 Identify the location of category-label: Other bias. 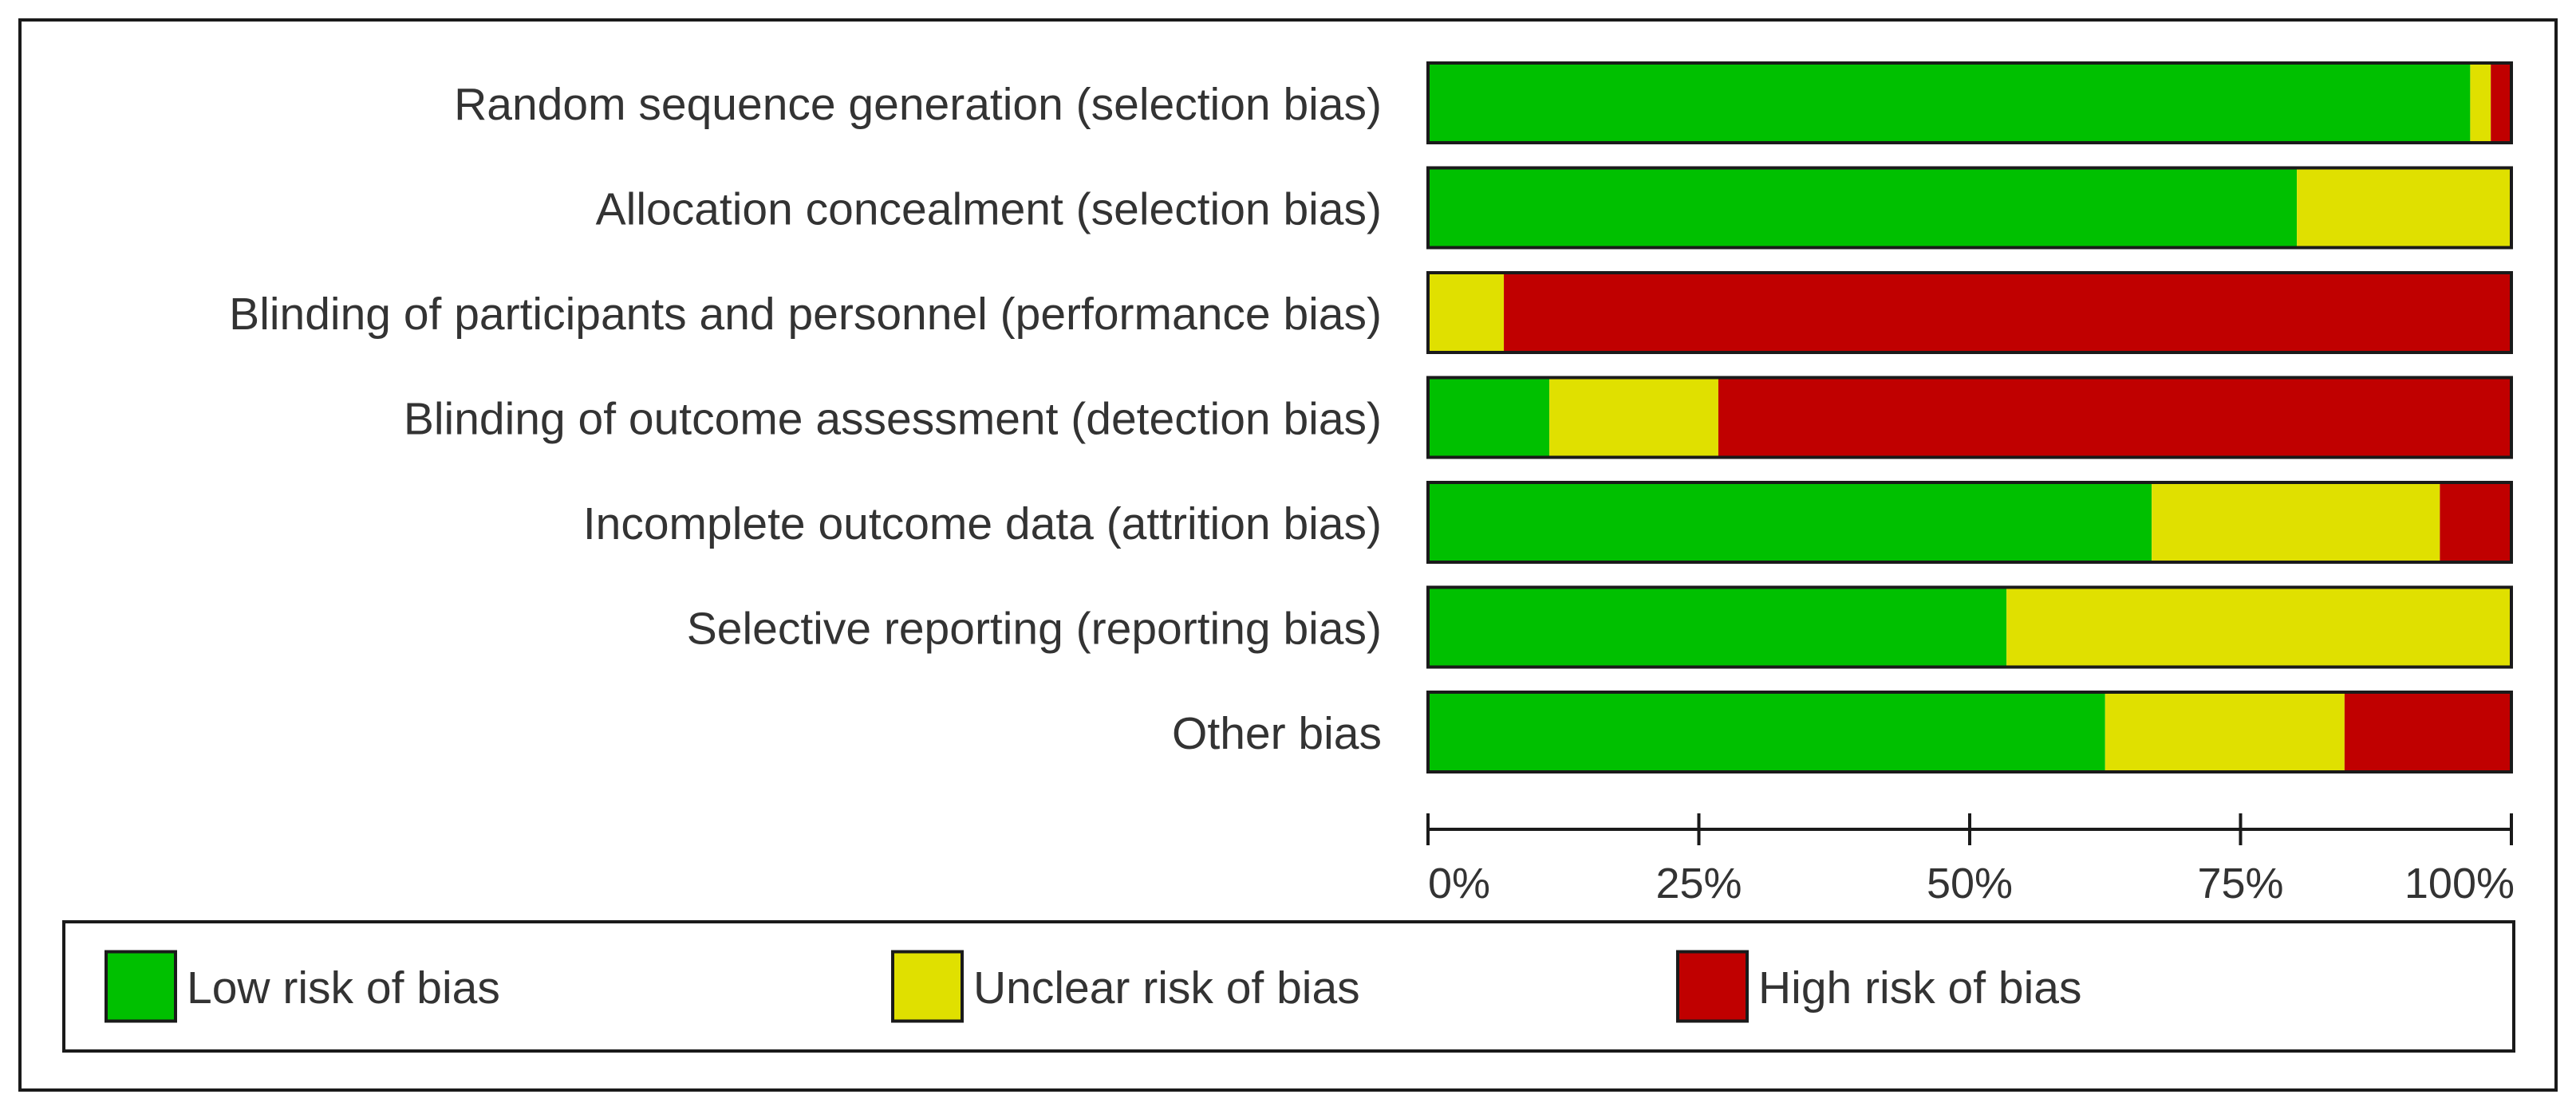
(1277, 733).